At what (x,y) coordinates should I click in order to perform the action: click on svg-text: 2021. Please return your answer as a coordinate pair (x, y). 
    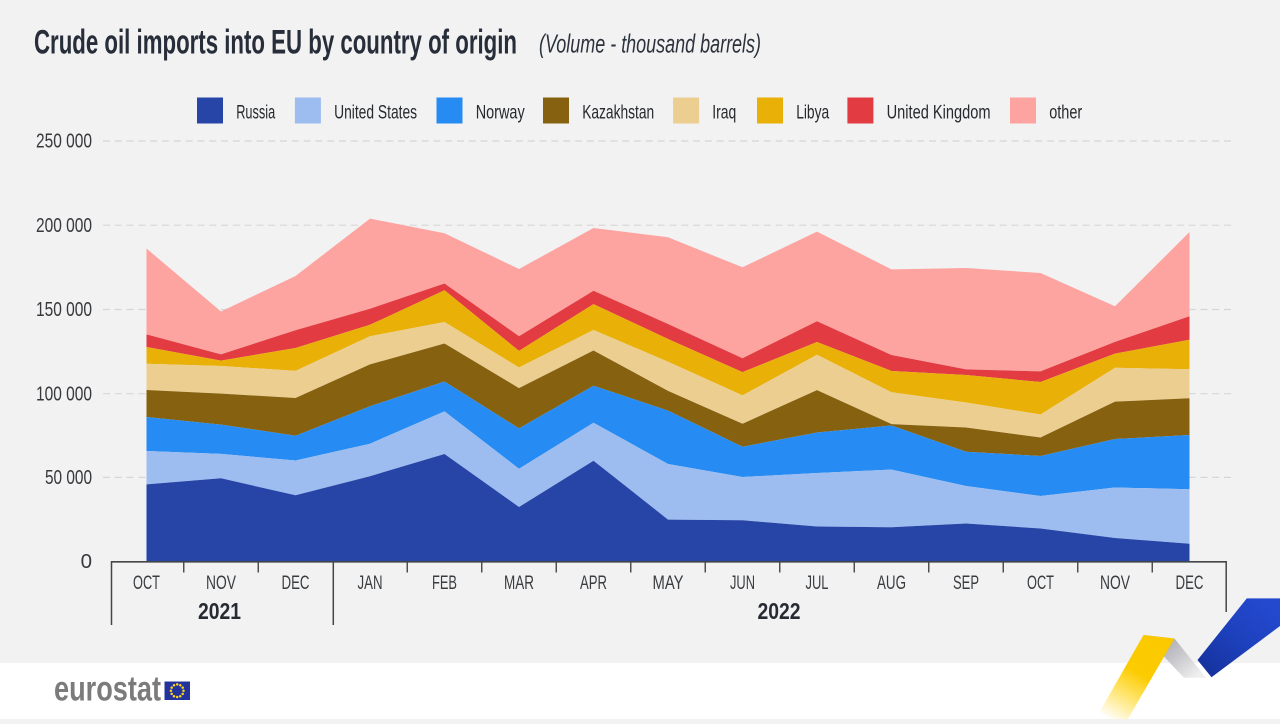
    Looking at the image, I should click on (219, 611).